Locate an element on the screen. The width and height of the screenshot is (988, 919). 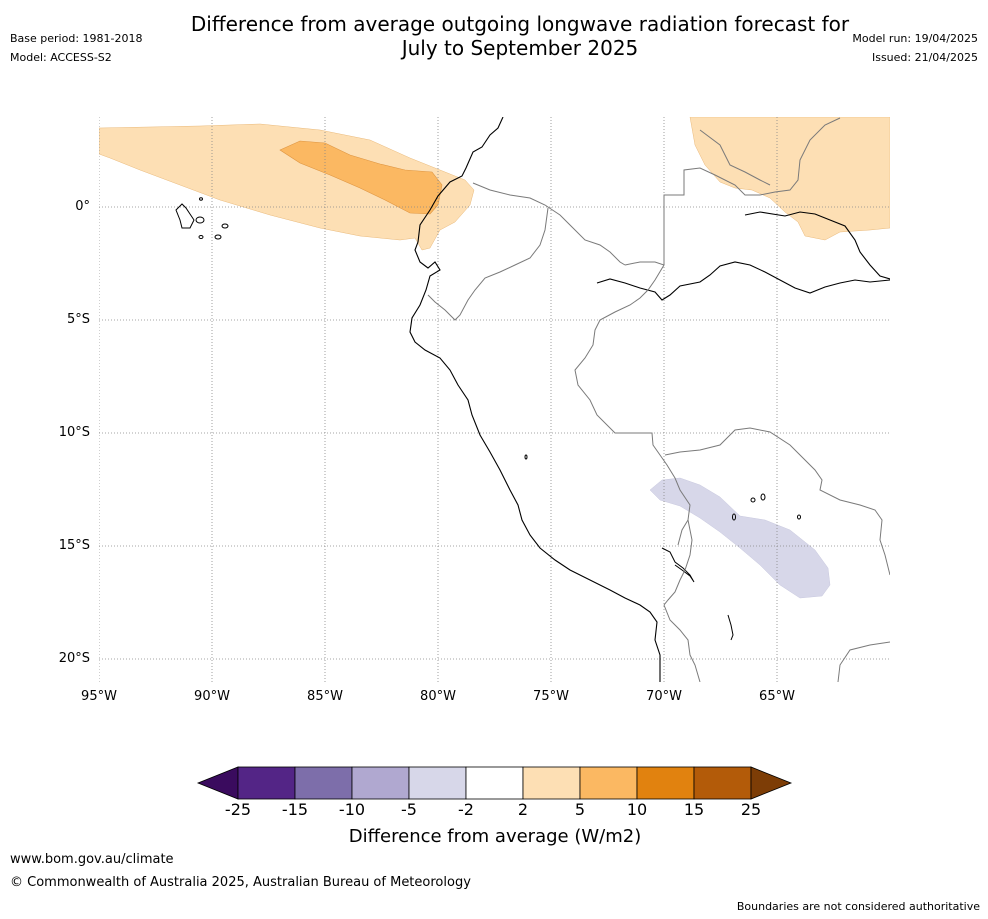
colorbar-tick: 10 is located at coordinates (637, 809).